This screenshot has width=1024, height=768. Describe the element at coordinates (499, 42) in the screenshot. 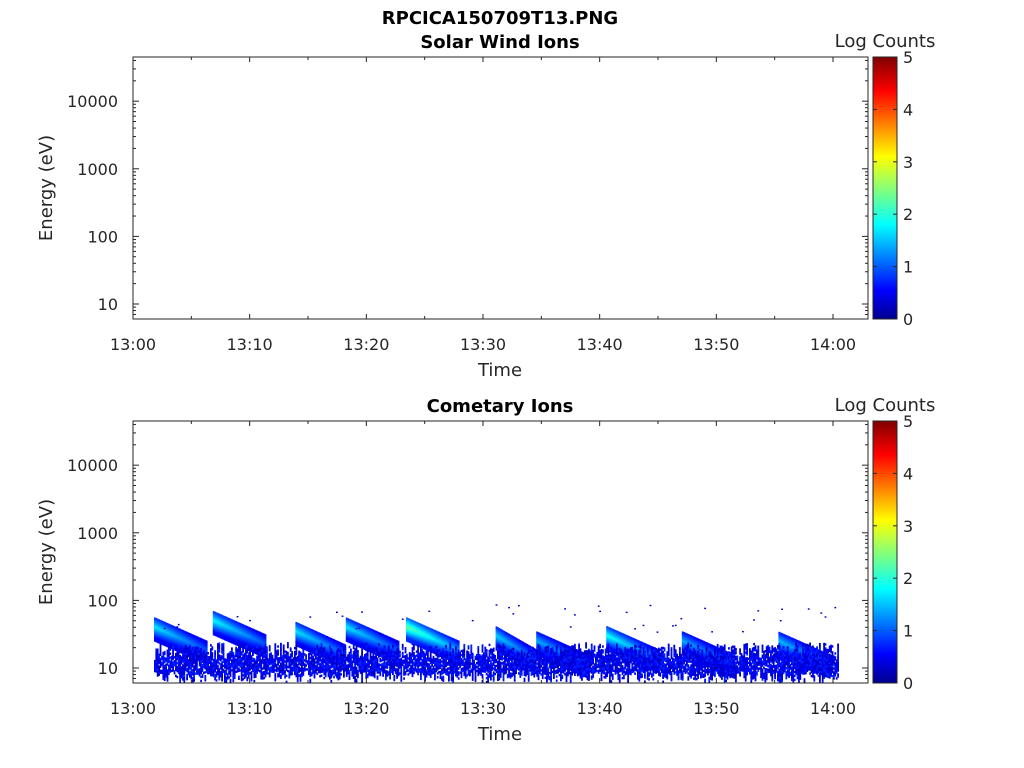

I see `solar-wind-title: Solar Wind Ions` at that location.